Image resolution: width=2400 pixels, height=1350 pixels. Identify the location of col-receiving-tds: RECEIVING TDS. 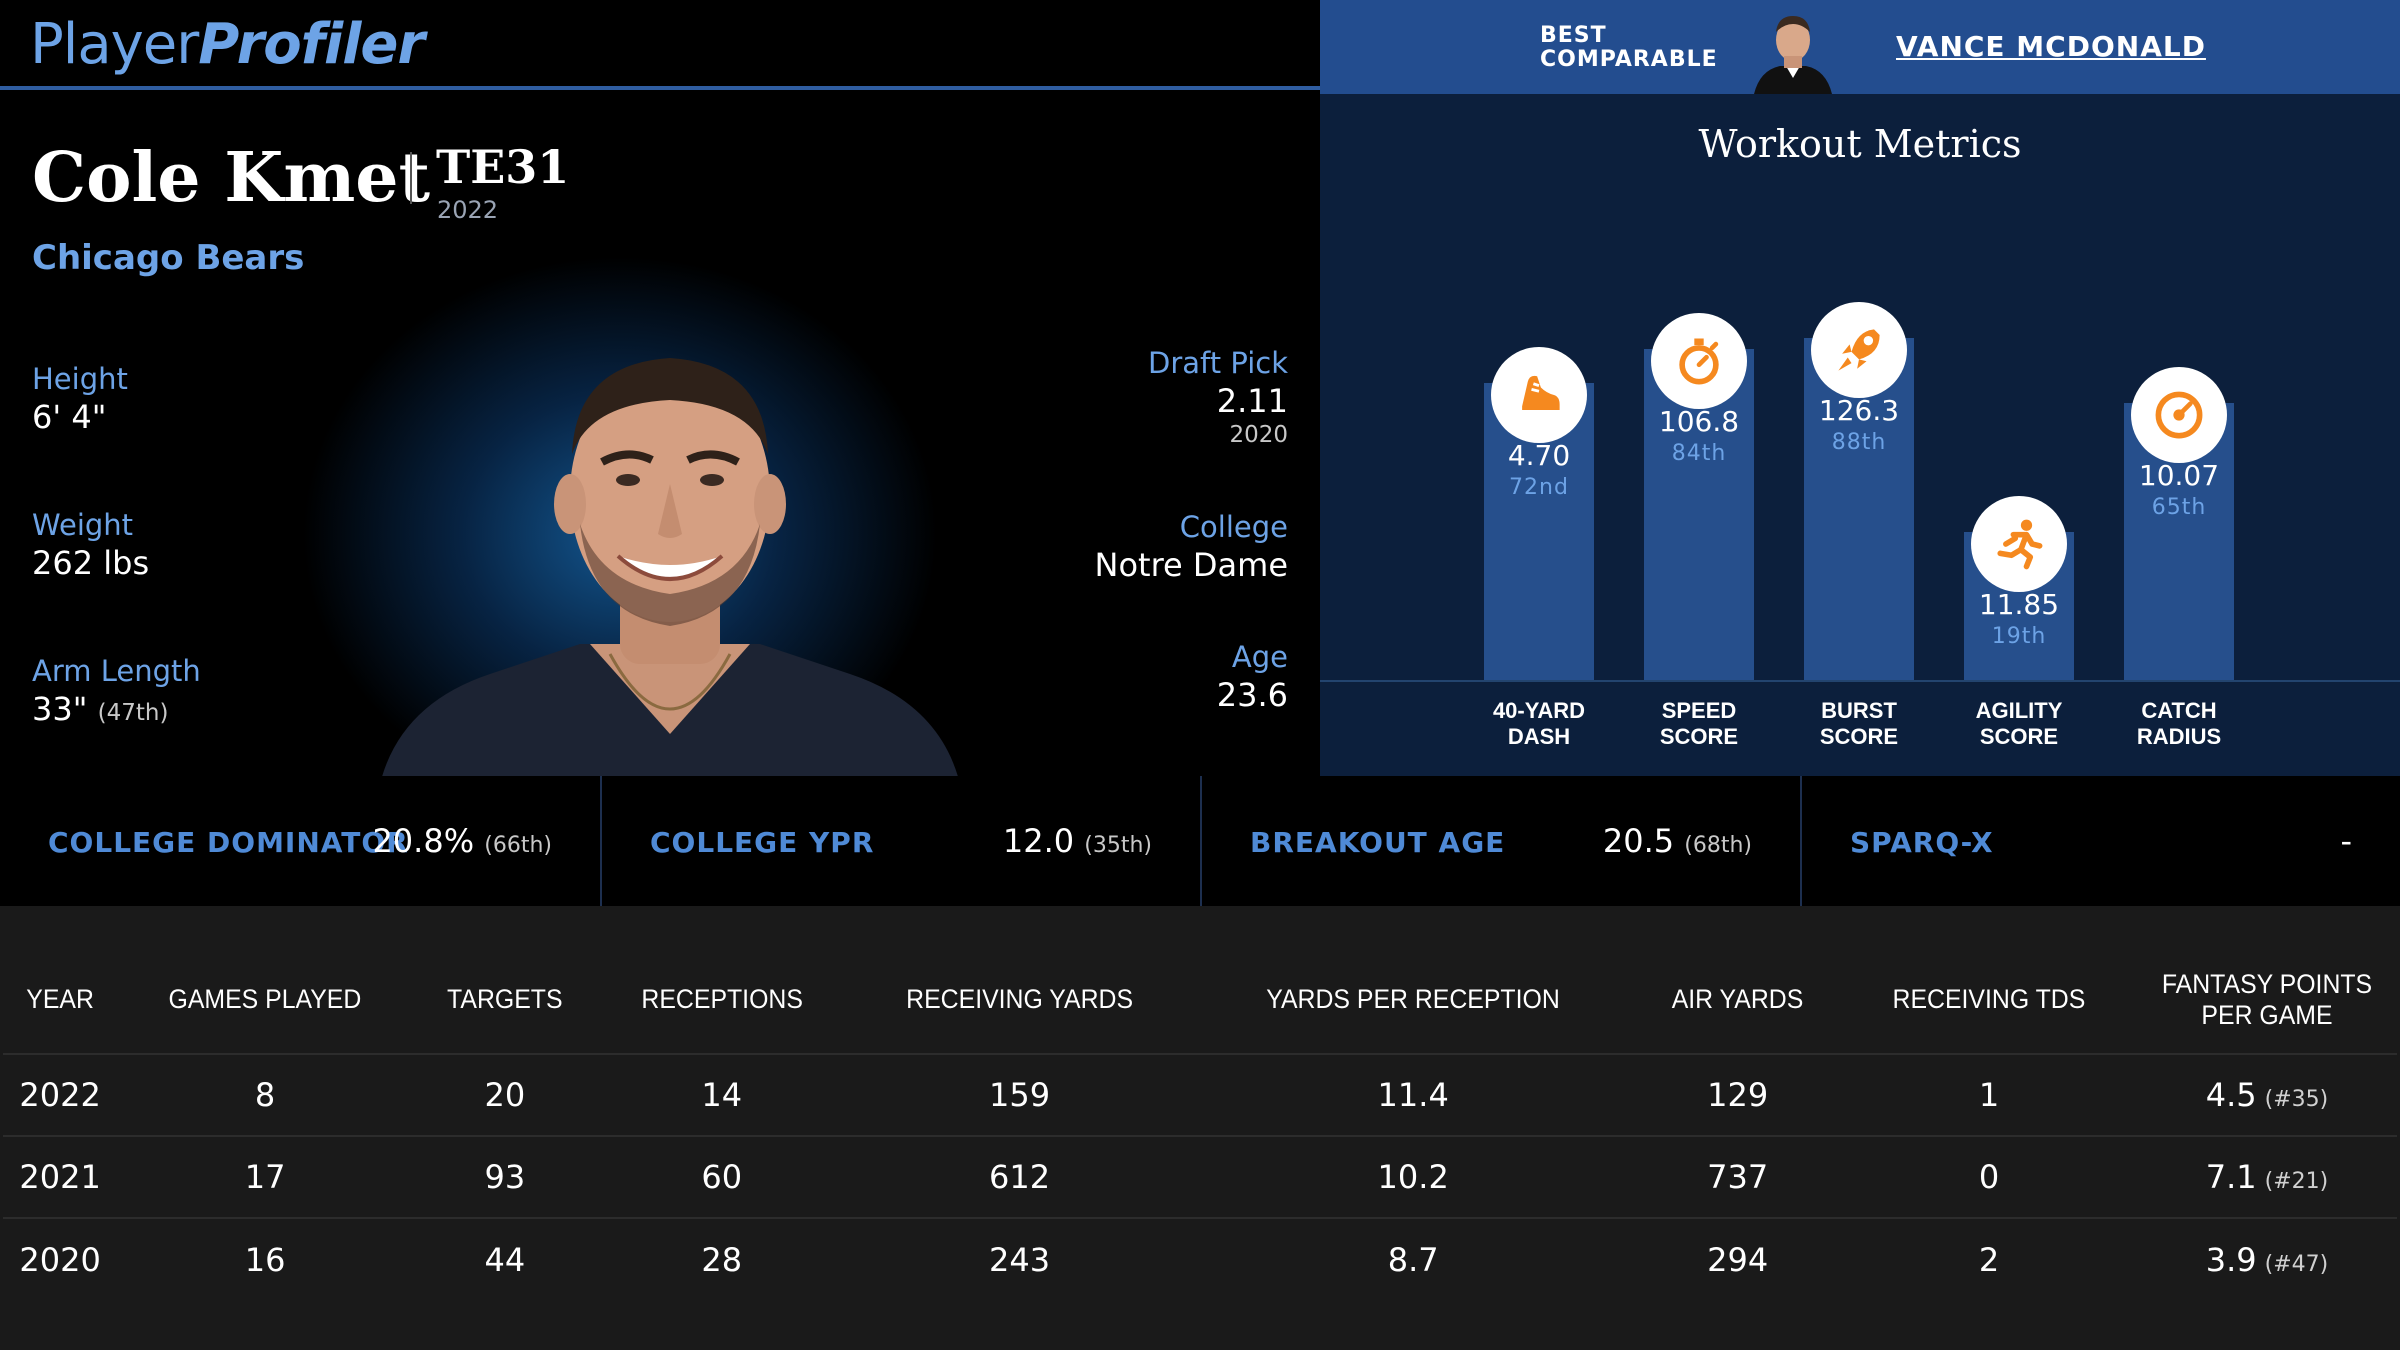
(1989, 1000).